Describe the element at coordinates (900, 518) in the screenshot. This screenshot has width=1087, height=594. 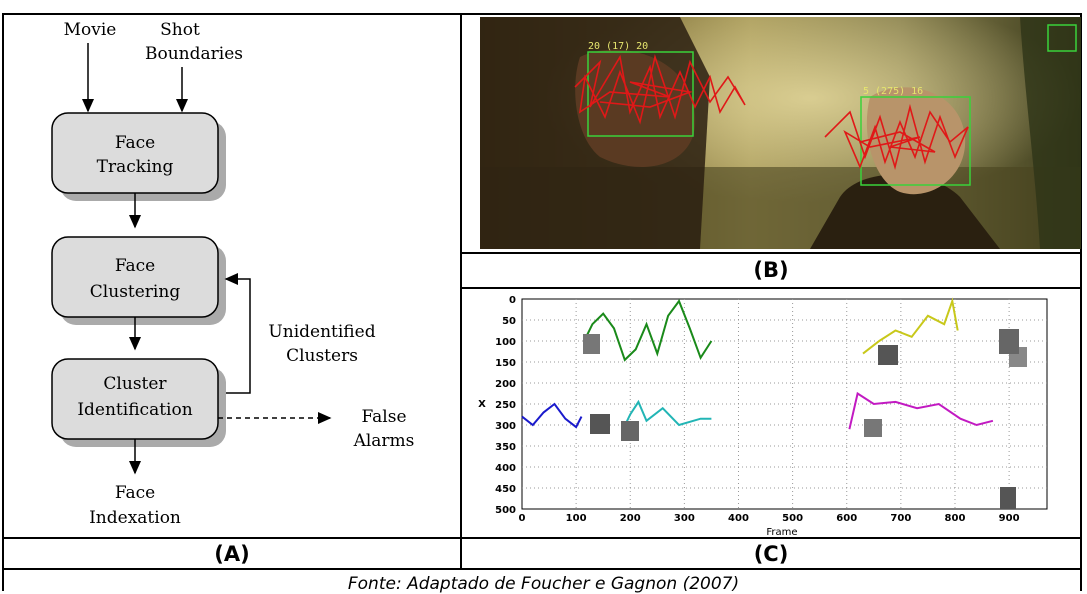
I see `x-tick-label: 700` at that location.